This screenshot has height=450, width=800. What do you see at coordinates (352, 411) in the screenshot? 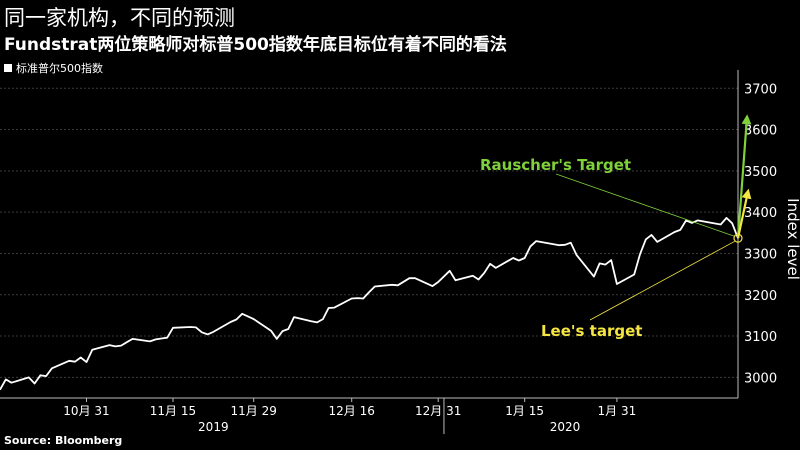
I see `x-tick-label: 12月 16` at bounding box center [352, 411].